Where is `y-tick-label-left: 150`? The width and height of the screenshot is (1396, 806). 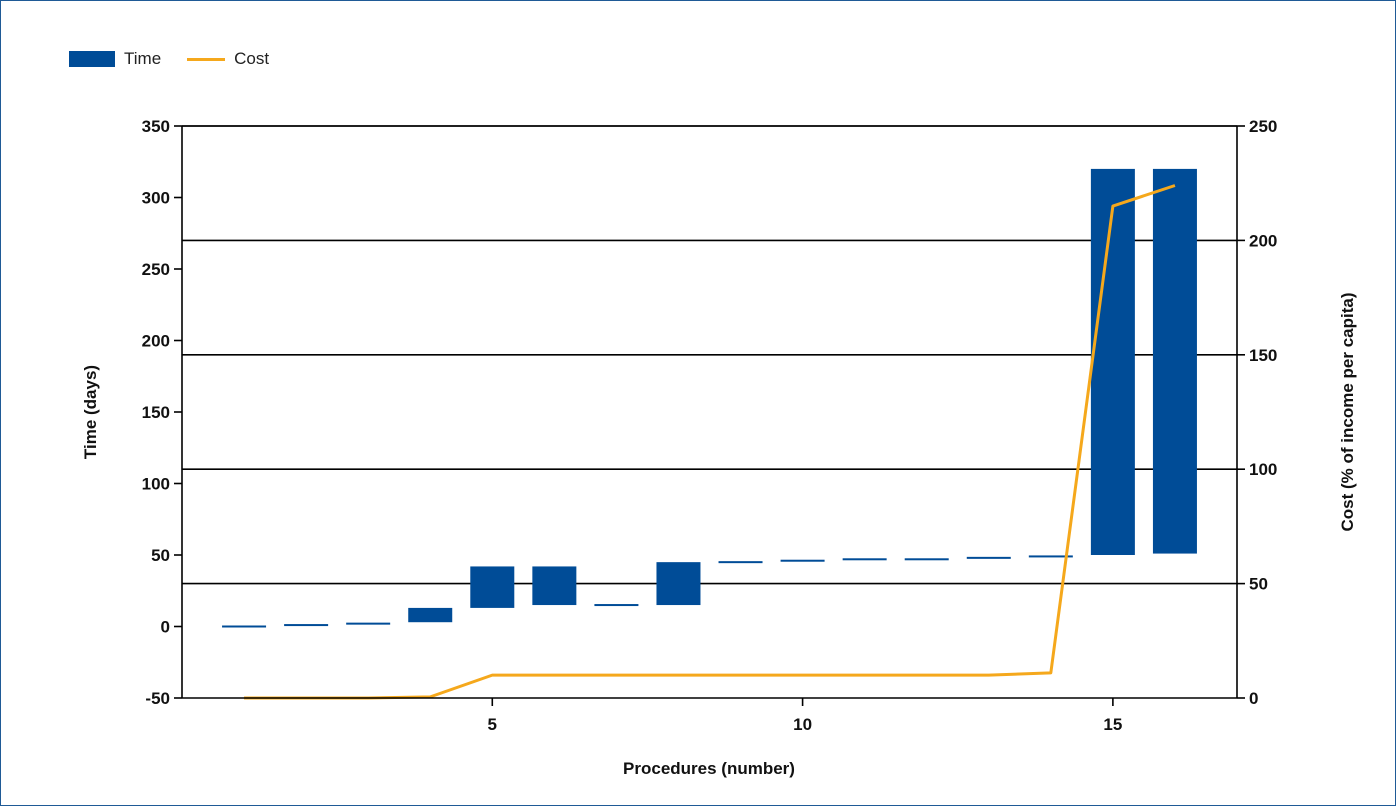
y-tick-label-left: 150 is located at coordinates (156, 412).